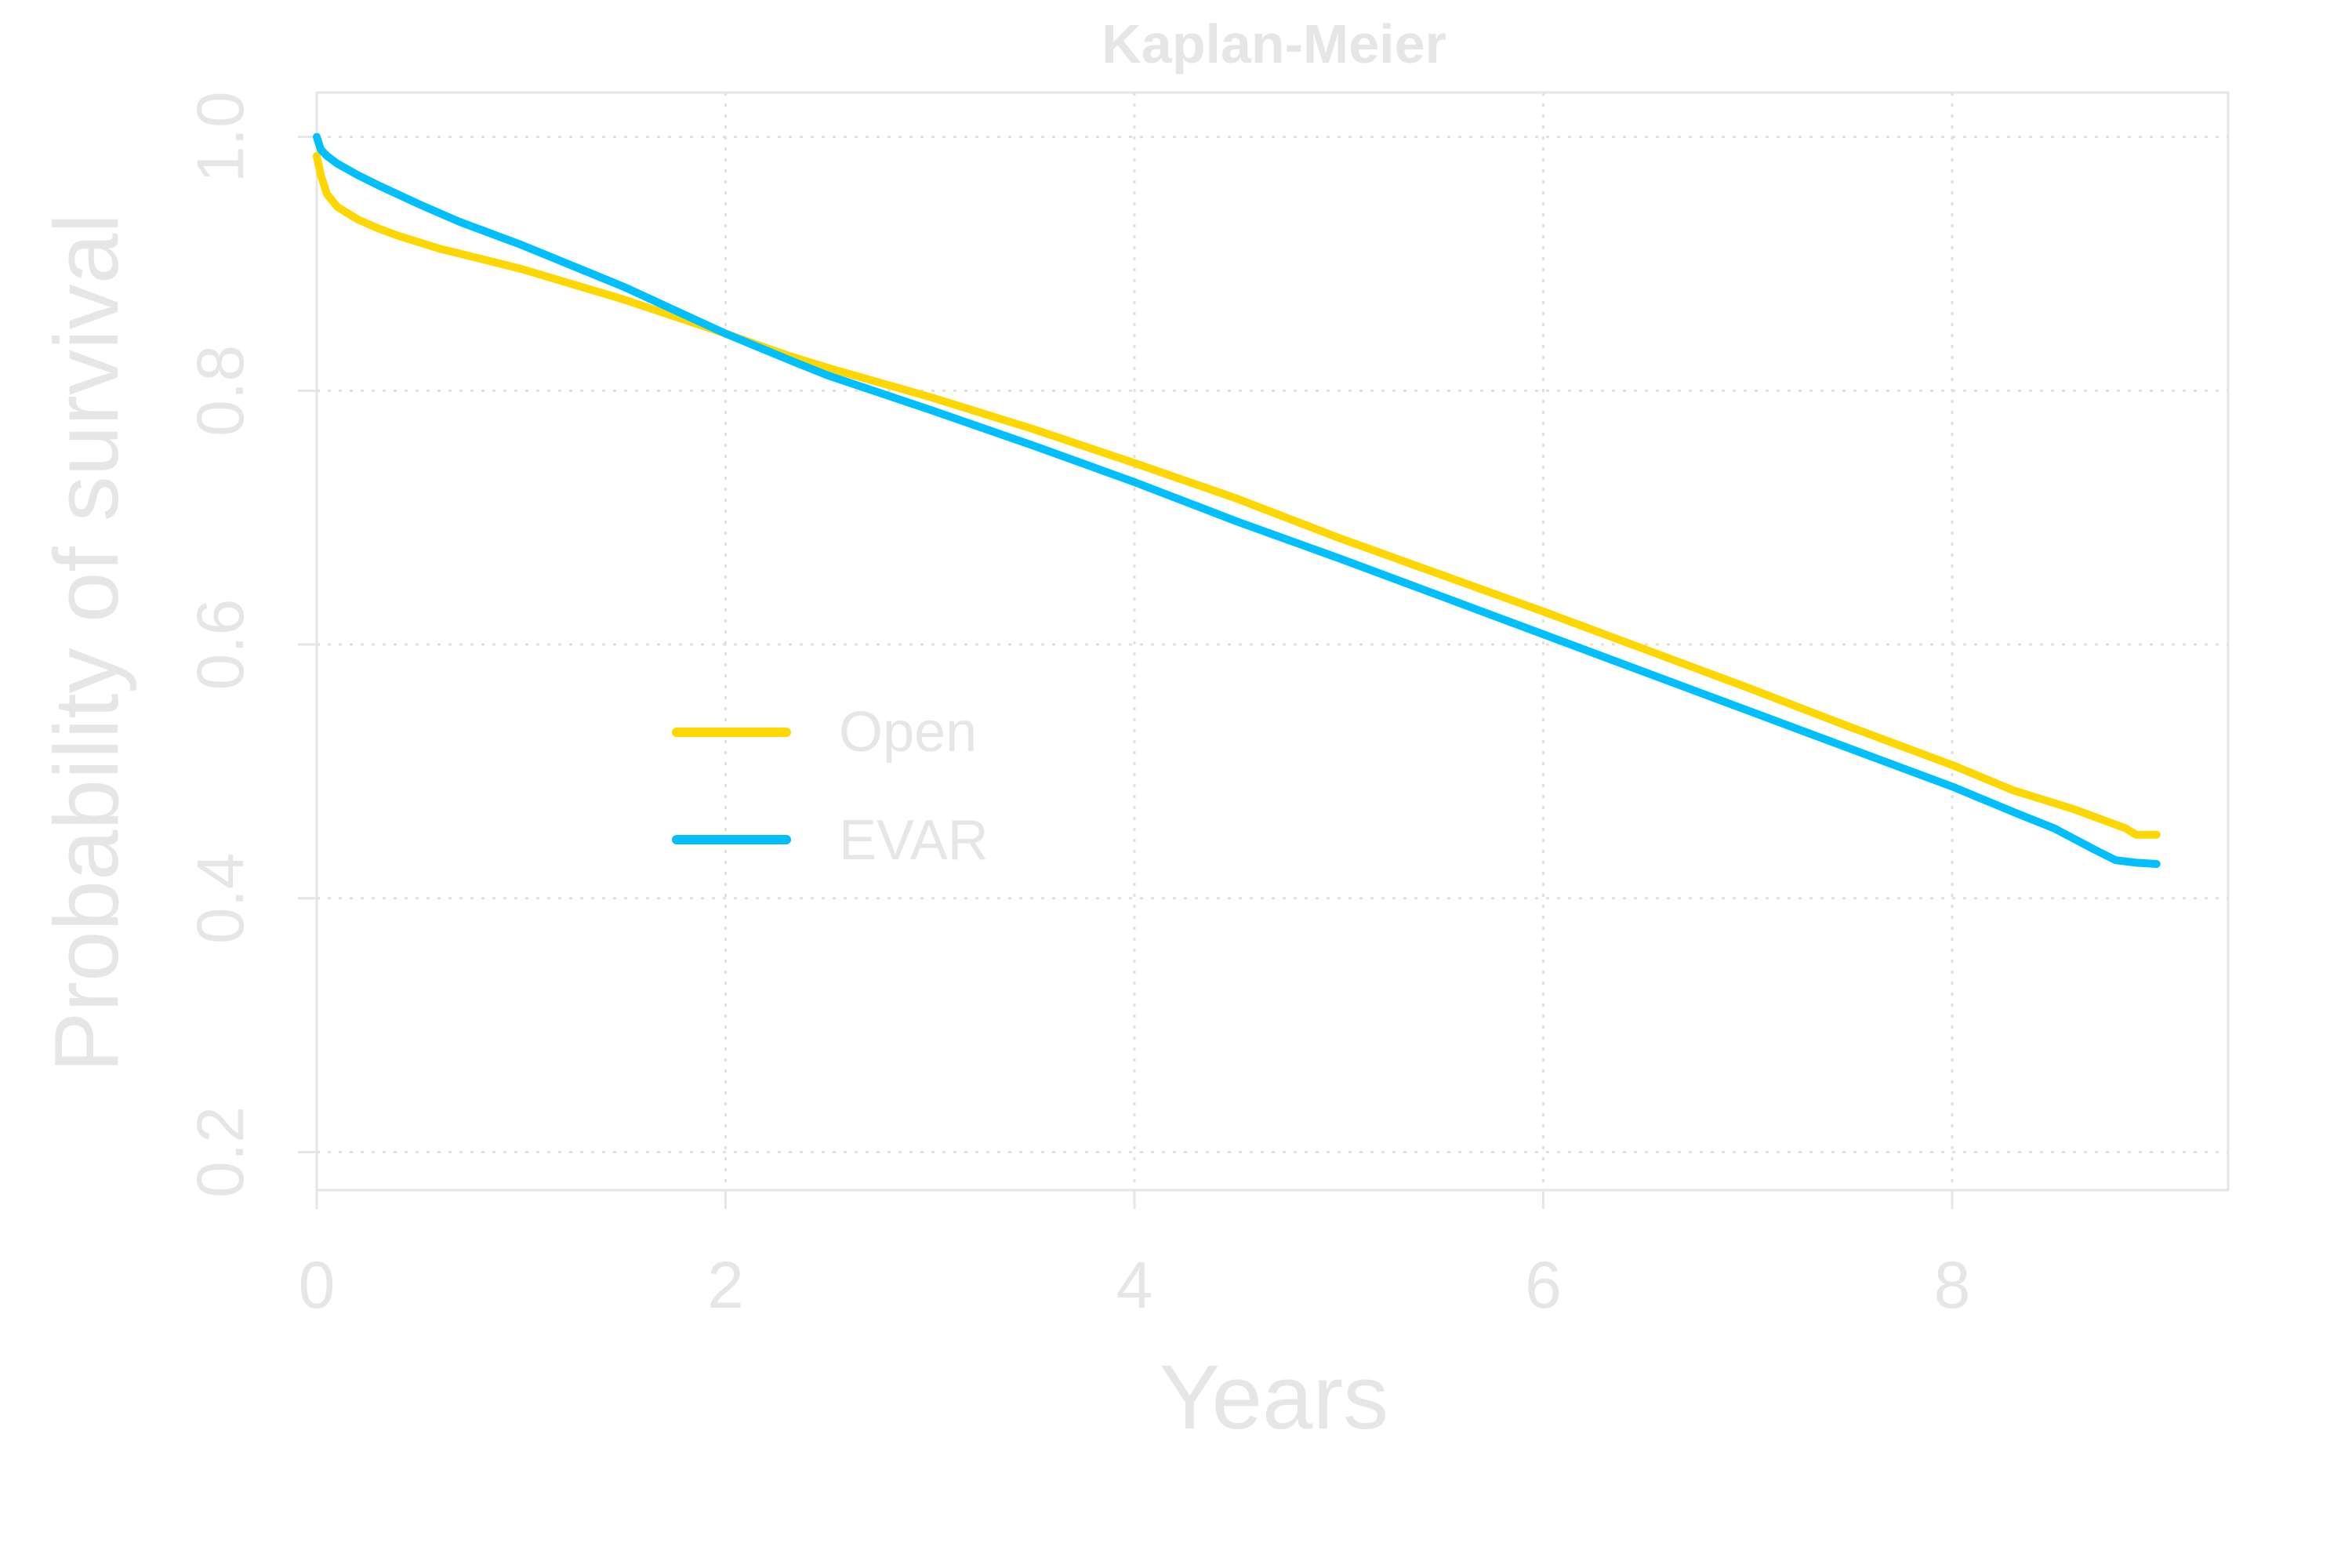  Describe the element at coordinates (220, 137) in the screenshot. I see `y-tick-label: 1.0` at that location.